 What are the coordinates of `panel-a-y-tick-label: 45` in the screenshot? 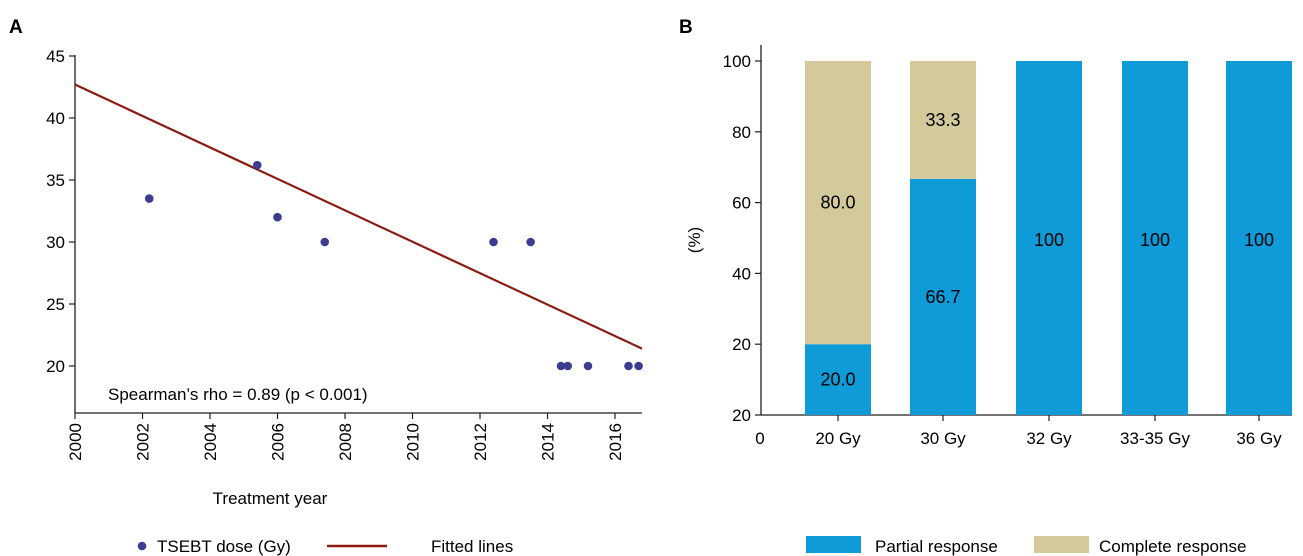 It's located at (55, 56).